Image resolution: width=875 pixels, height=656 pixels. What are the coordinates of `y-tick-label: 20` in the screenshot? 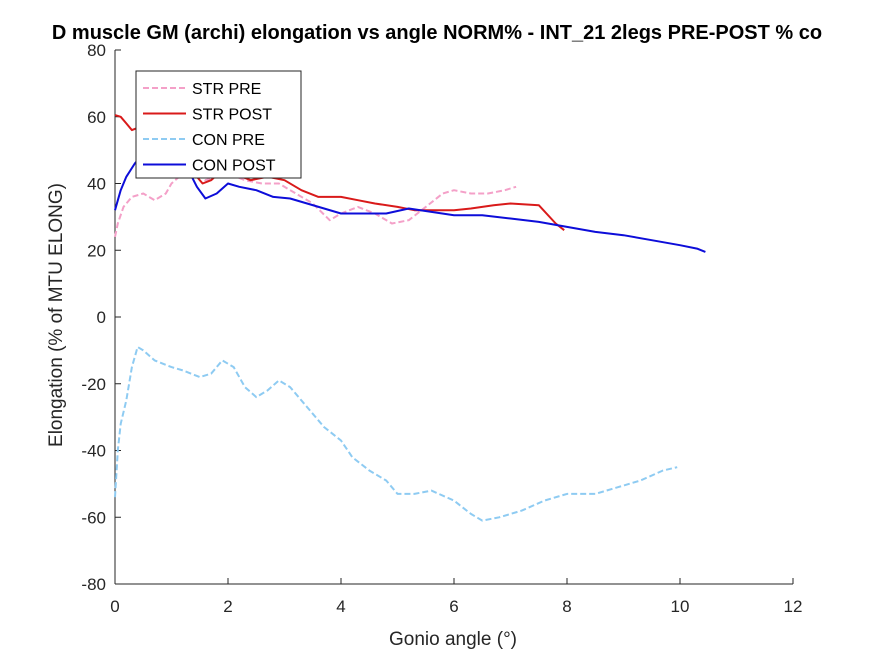 It's located at (96, 250).